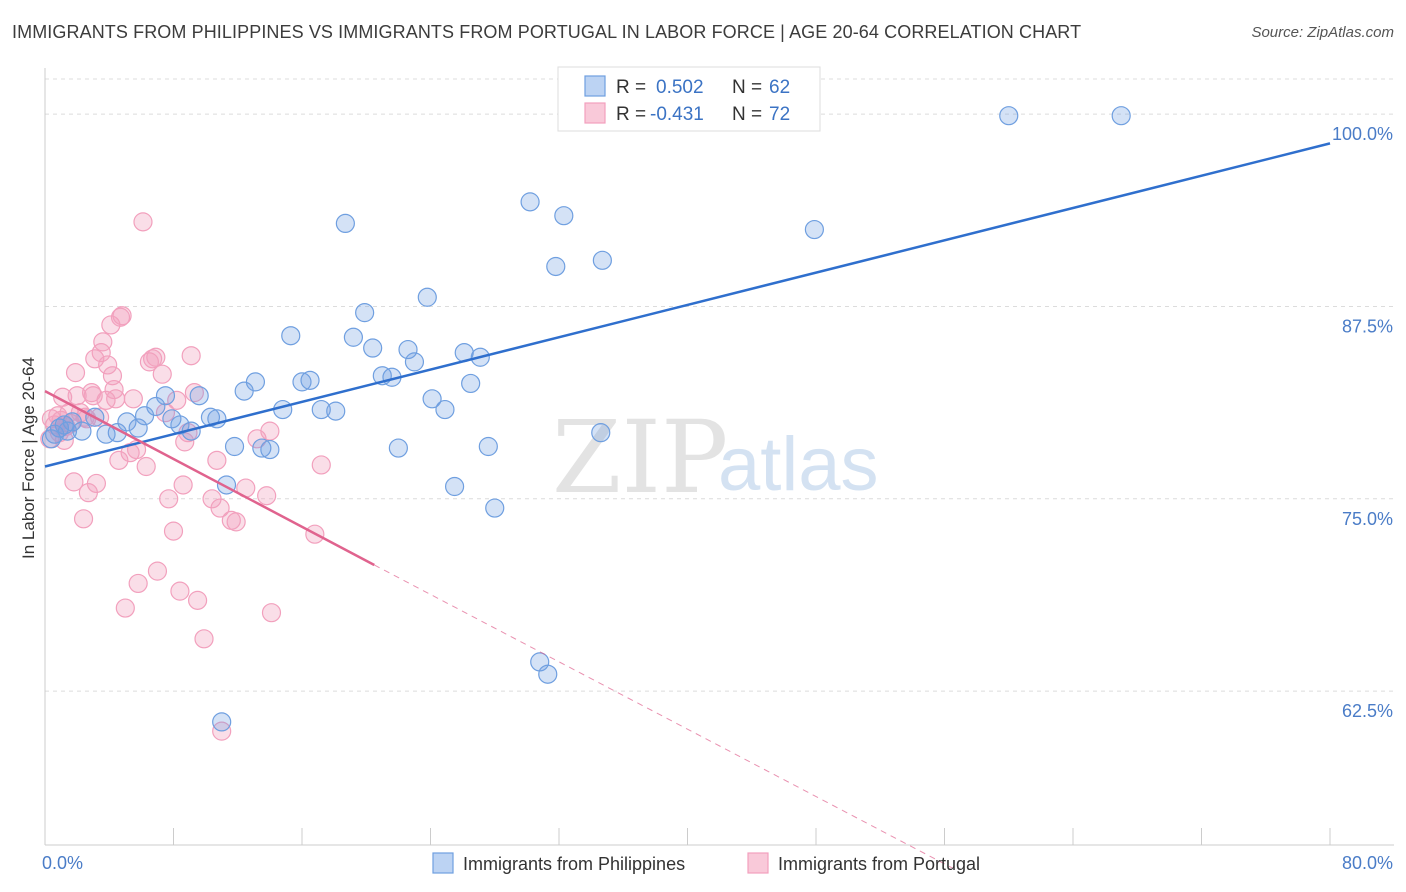 This screenshot has height=892, width=1406. Describe the element at coordinates (62, 863) in the screenshot. I see `x-tick-label: 0.0%` at that location.